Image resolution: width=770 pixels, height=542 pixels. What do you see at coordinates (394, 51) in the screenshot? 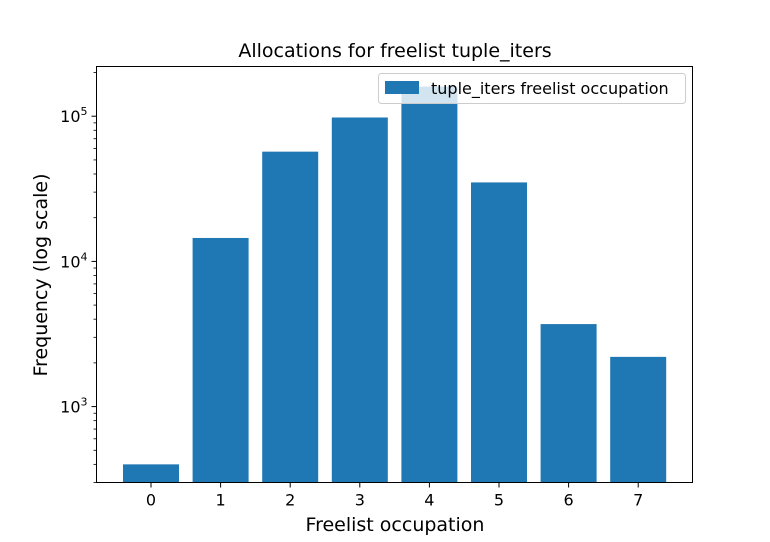
I see `chart-title: Allocations for freelist tuple_iters` at bounding box center [394, 51].